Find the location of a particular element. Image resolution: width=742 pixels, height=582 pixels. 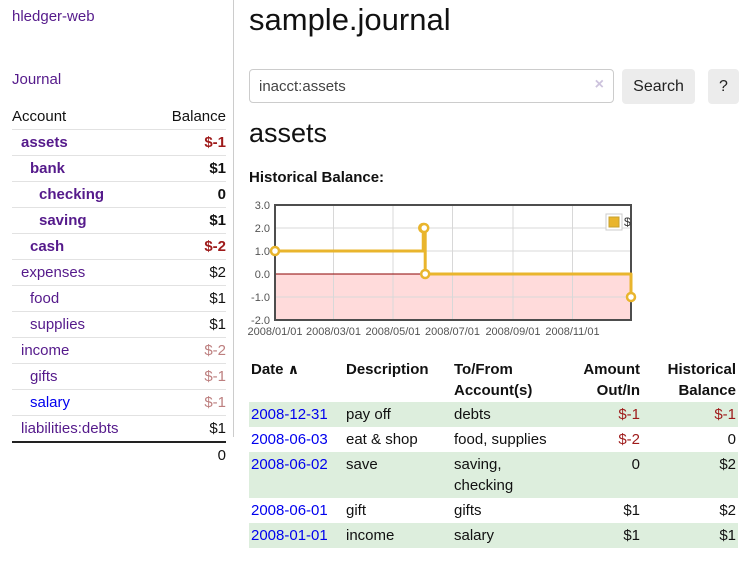

y-axis-tick-label: -2.0 is located at coordinates (260, 321).